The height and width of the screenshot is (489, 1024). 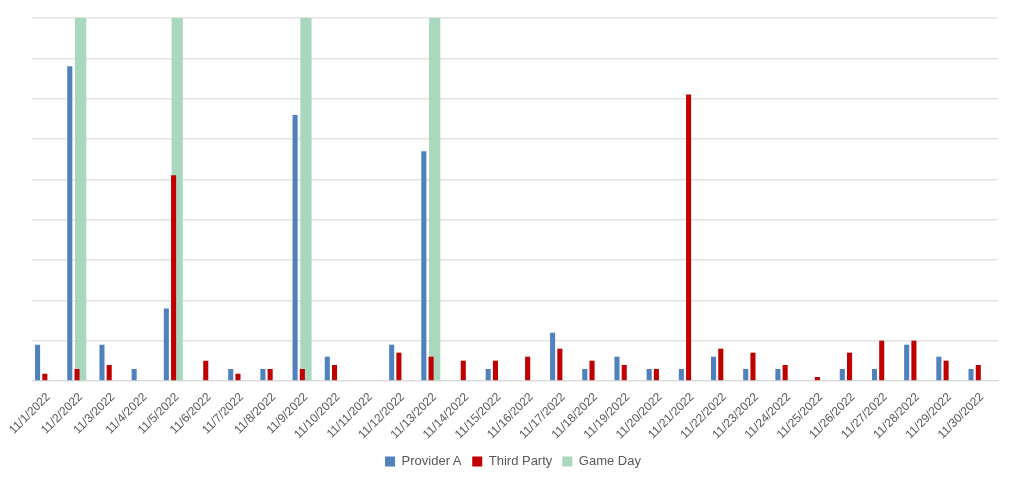 What do you see at coordinates (520, 461) in the screenshot?
I see `legend-label: Third Party` at bounding box center [520, 461].